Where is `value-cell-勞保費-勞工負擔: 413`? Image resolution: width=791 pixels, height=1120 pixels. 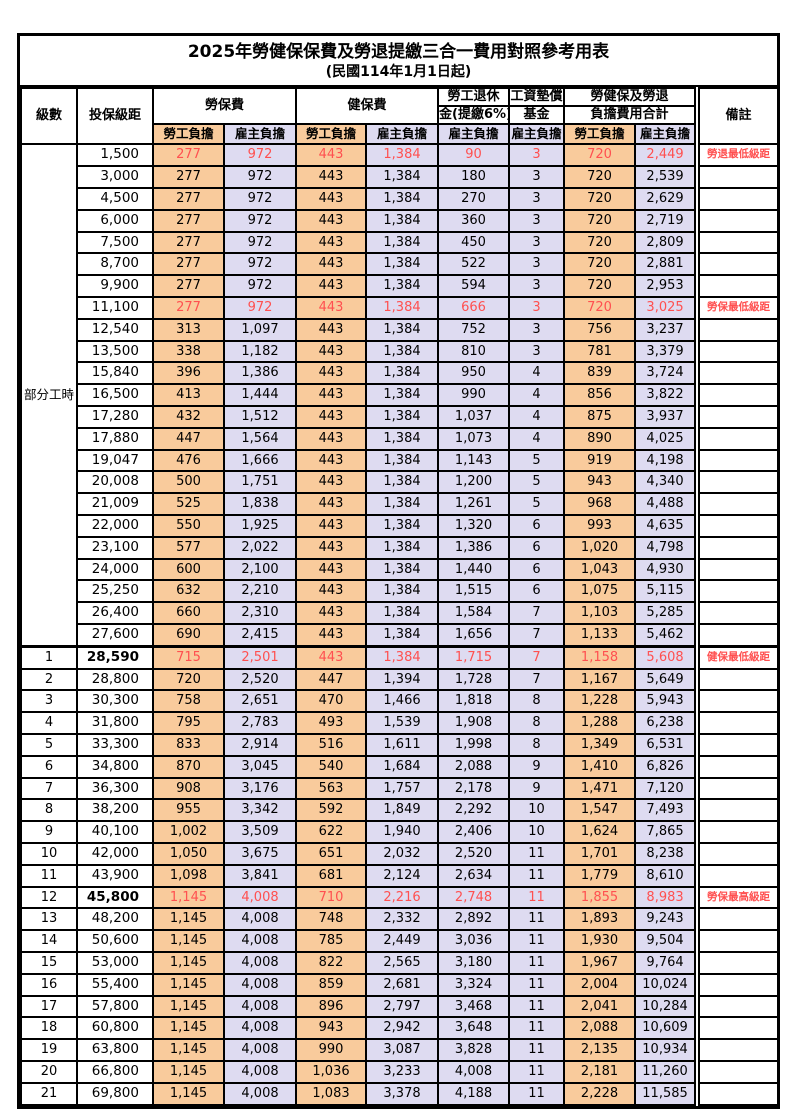 value-cell-勞保費-勞工負擔: 413 is located at coordinates (188, 395).